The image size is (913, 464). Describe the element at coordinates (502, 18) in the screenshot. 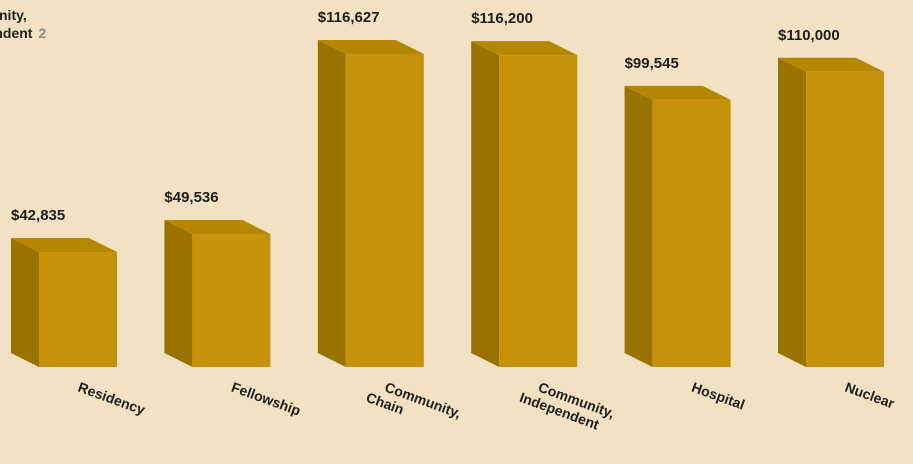

I see `value-label-4: $116,200` at that location.